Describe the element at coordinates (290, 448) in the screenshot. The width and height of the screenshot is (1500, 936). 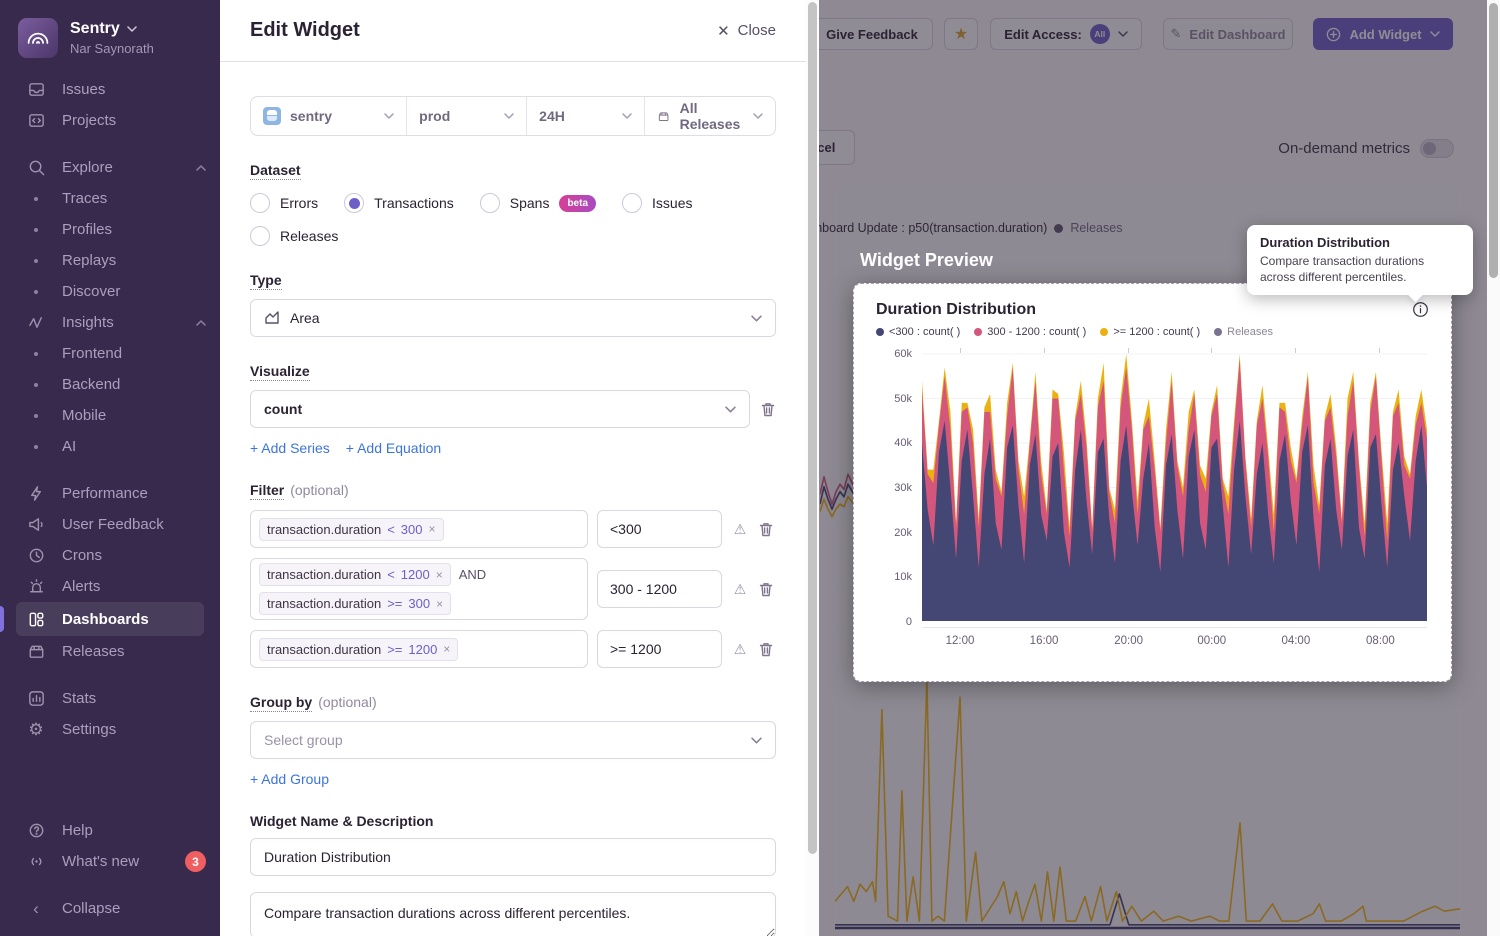
I see `add-series-link: + Add Series` at that location.